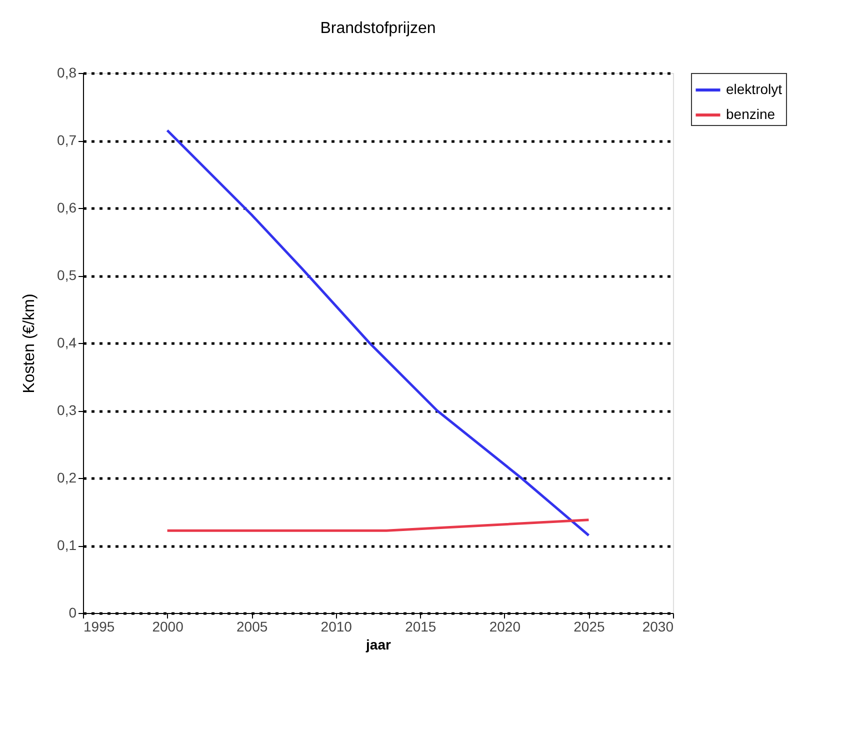  Describe the element at coordinates (67, 342) in the screenshot. I see `y-tick-label: 0,4` at that location.